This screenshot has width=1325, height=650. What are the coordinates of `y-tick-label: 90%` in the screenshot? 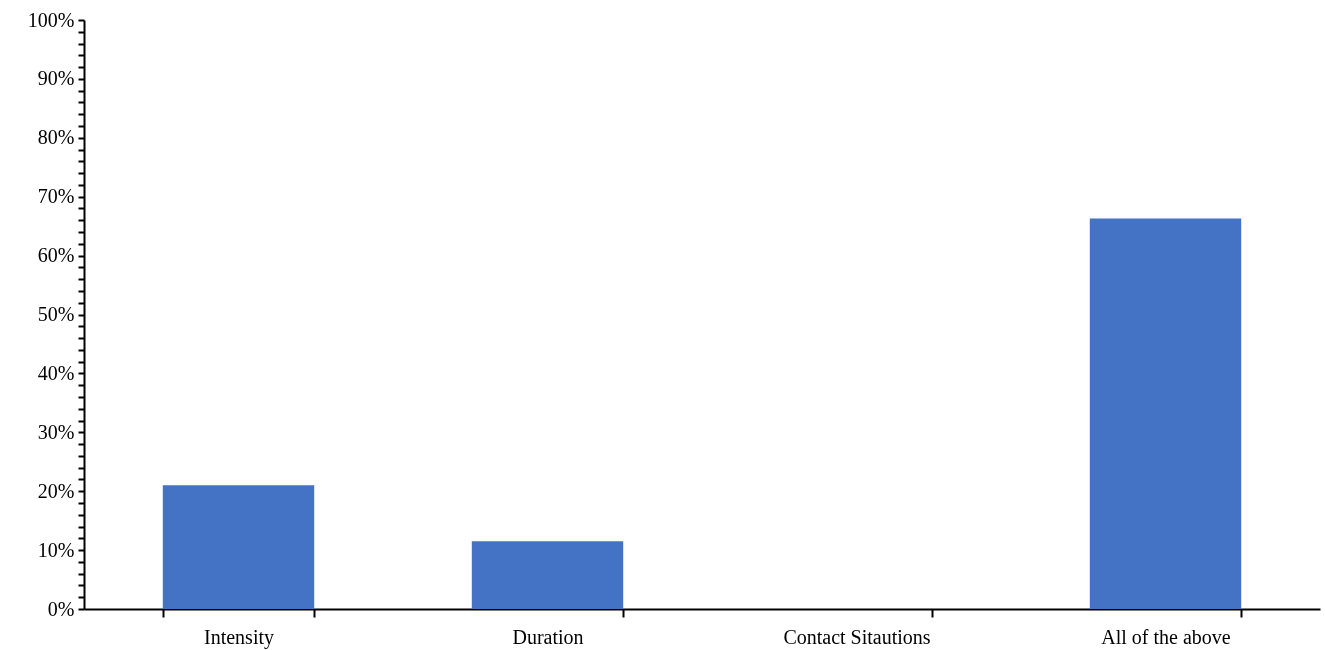 It's located at (56, 78).